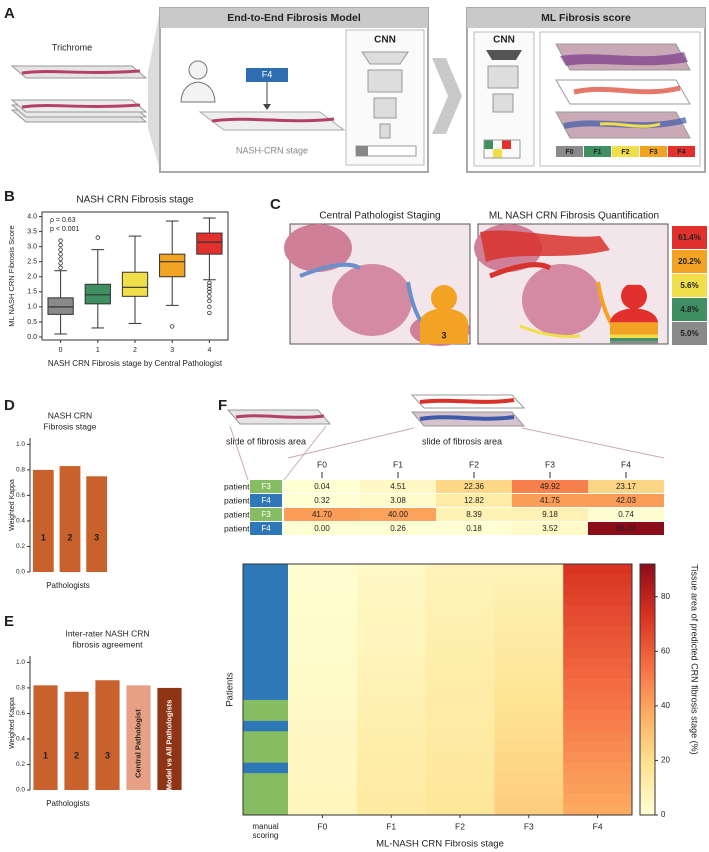 This screenshot has width=709, height=852. I want to click on cell-label: 49.92, so click(550, 486).